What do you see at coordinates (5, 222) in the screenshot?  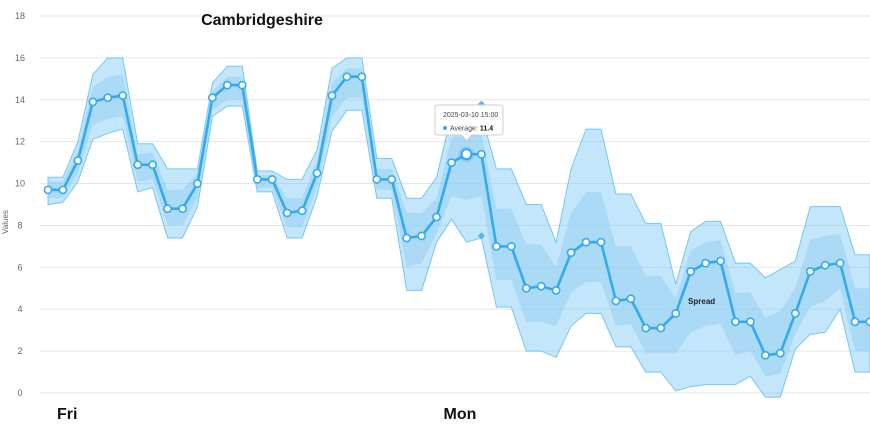 I see `y-axis-label: Values` at bounding box center [5, 222].